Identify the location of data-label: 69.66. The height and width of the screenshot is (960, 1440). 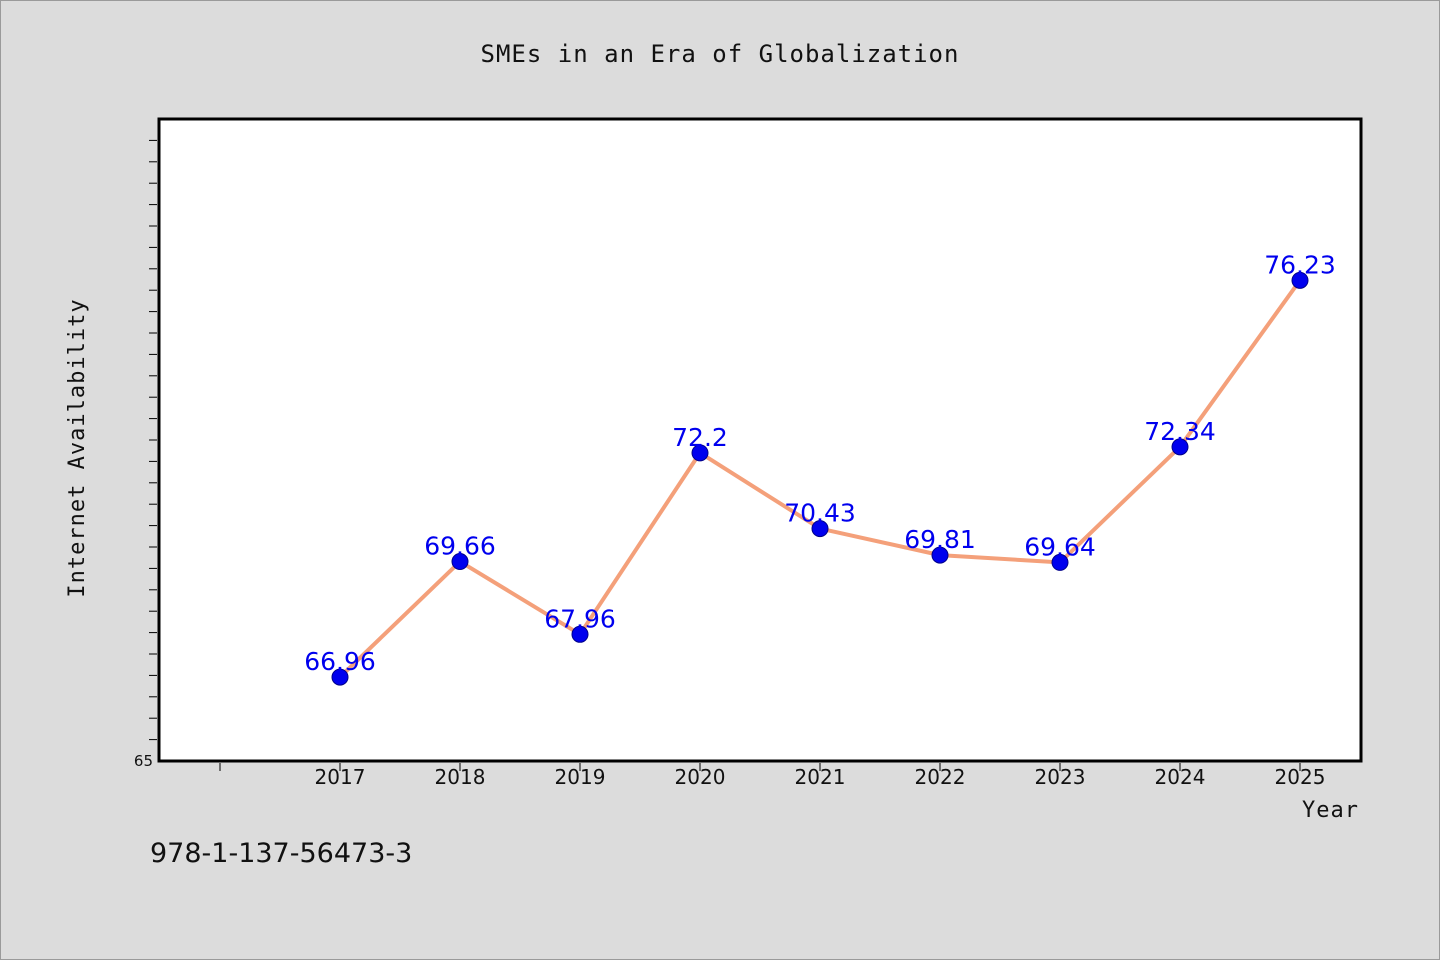
(460, 546).